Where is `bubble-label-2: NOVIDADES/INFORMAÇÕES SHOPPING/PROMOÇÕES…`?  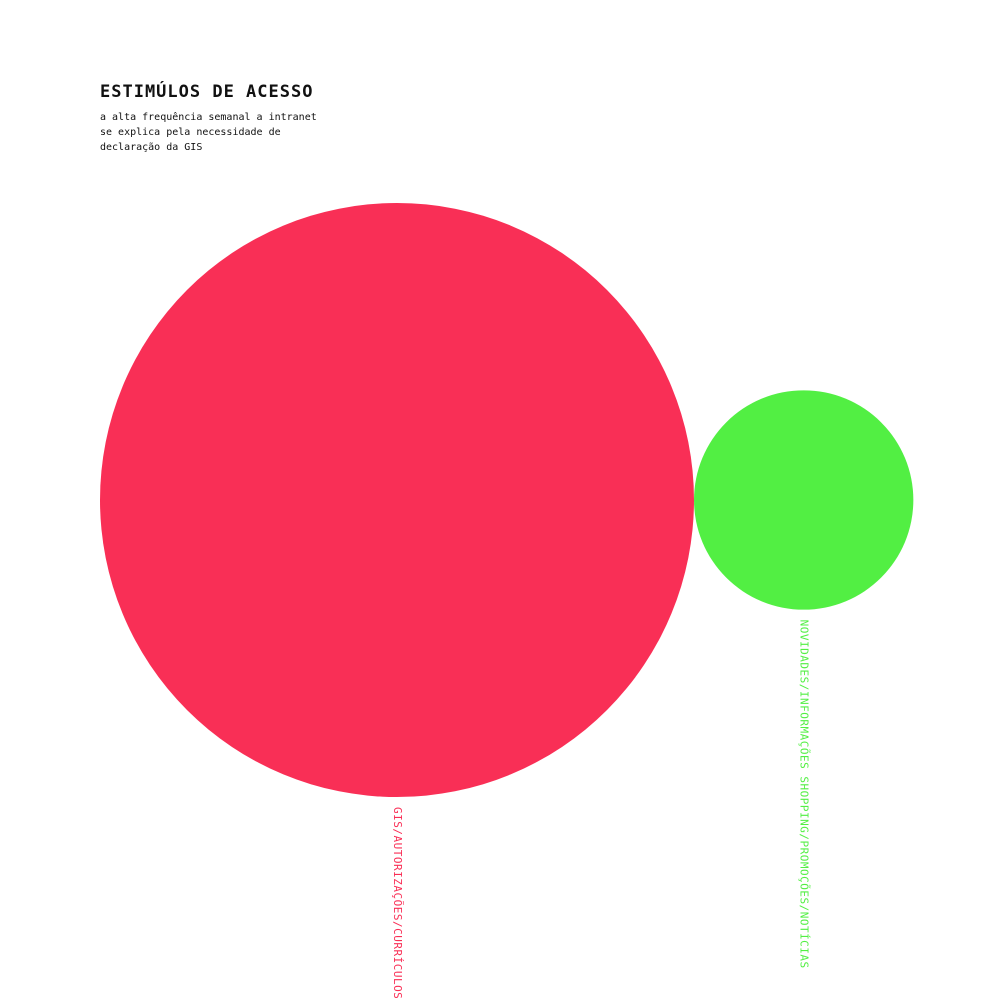
bubble-label-2: NOVIDADES/INFORMAÇÕES SHOPPING/PROMOÇÕES… is located at coordinates (804, 794).